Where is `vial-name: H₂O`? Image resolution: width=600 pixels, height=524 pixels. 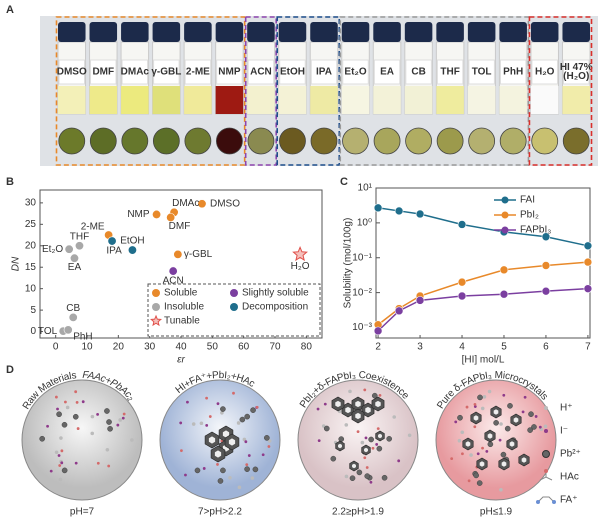
vial-name: H₂O is located at coordinates (545, 72).